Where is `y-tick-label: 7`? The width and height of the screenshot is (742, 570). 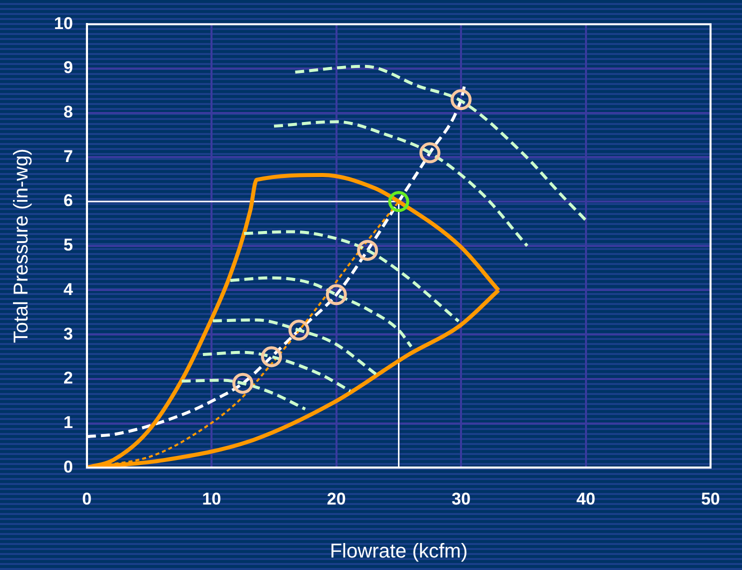 y-tick-label: 7 is located at coordinates (68, 156).